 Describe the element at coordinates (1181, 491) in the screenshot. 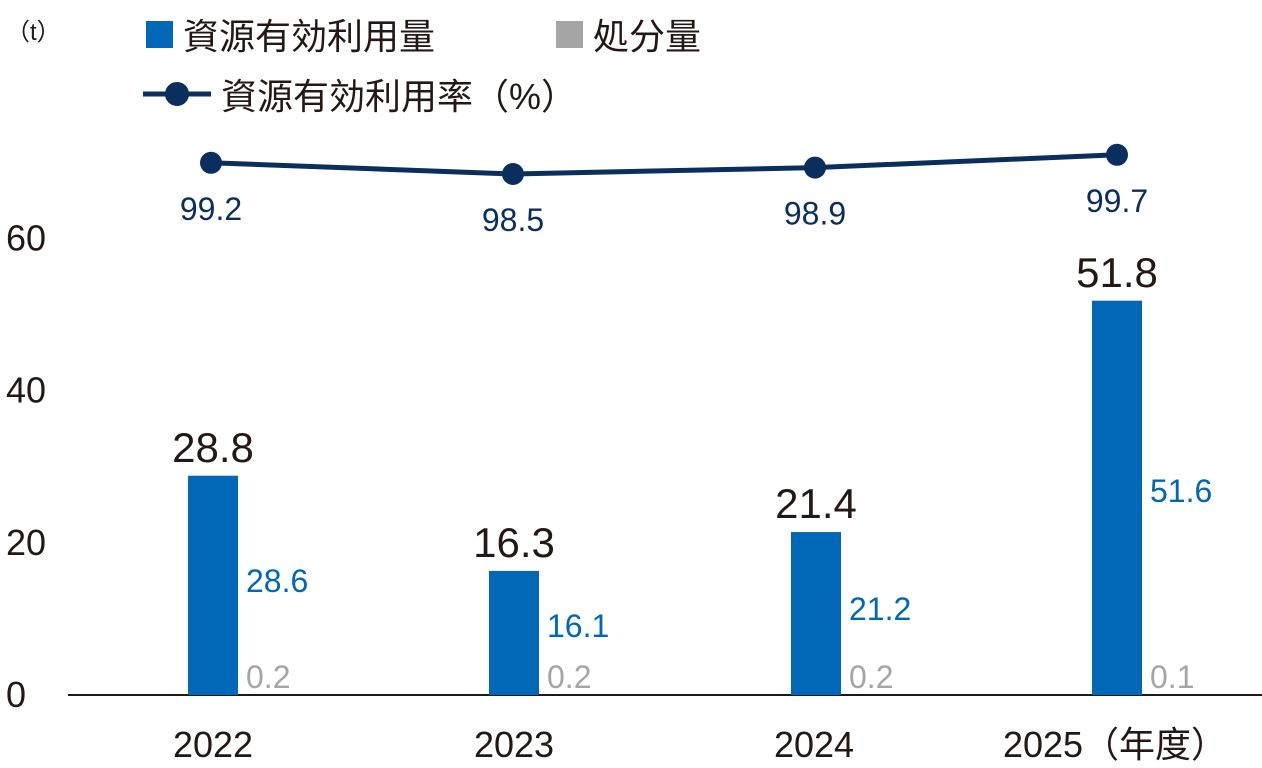

I see `resource-use-value-label: 51.6` at that location.